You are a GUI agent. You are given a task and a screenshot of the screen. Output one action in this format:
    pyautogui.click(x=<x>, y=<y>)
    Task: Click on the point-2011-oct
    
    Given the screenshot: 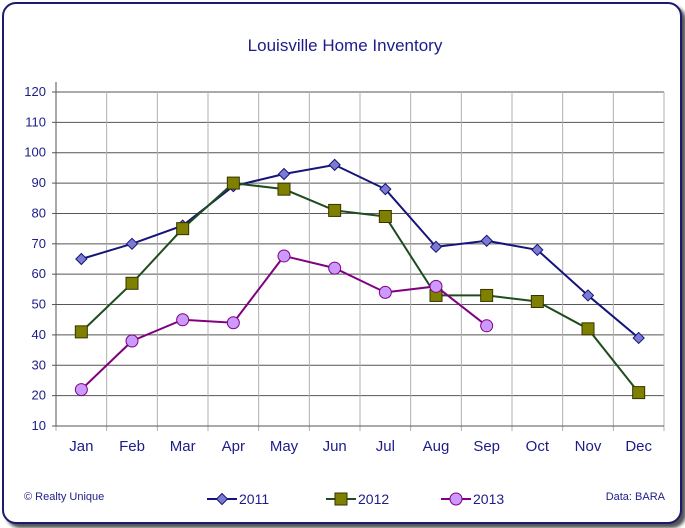 What is the action you would take?
    pyautogui.click(x=537, y=250)
    